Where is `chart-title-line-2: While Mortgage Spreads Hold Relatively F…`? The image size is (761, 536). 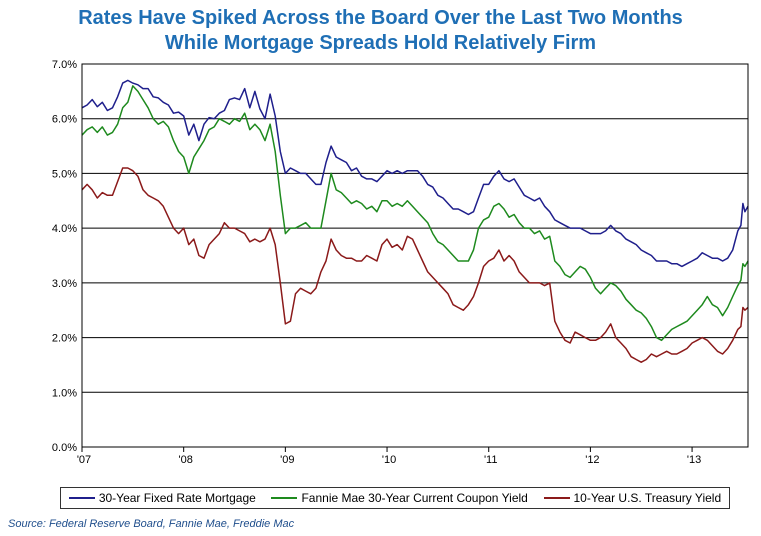 chart-title-line-2: While Mortgage Spreads Hold Relatively F… is located at coordinates (380, 43).